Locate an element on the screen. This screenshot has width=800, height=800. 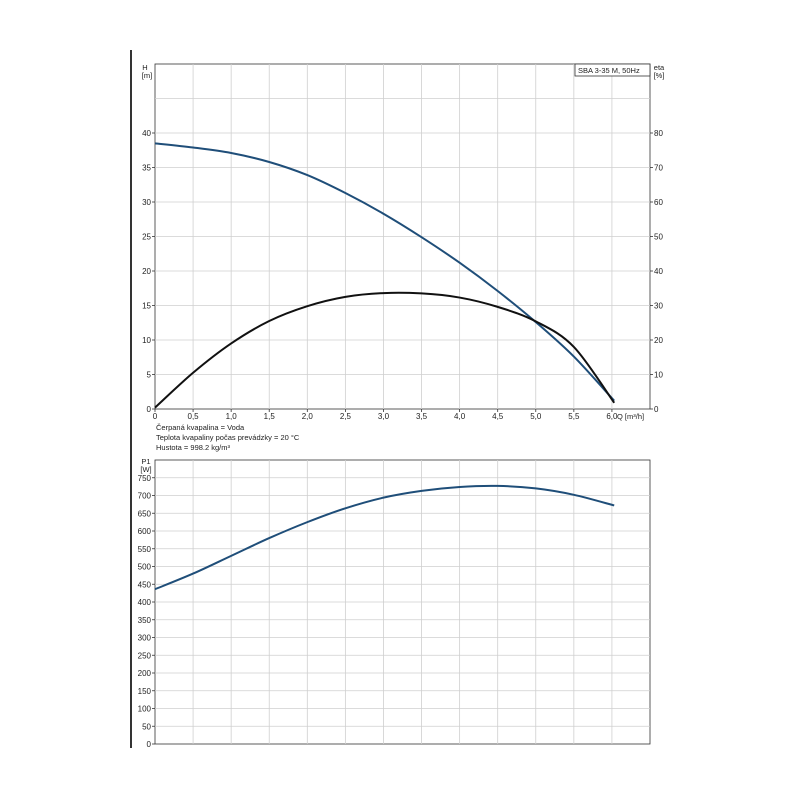
y-tick-label: 40 is located at coordinates (146, 133).